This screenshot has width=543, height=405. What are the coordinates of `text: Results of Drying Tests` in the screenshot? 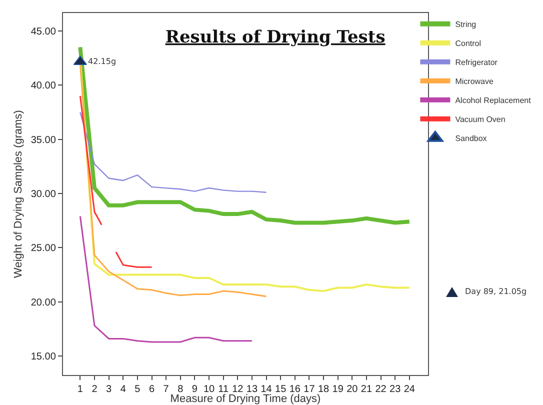 It's located at (275, 37).